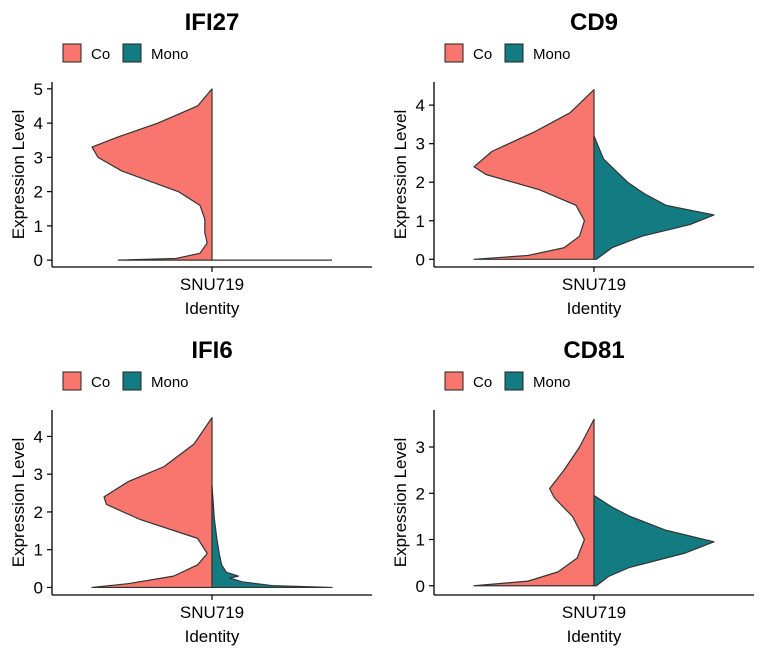 The height and width of the screenshot is (655, 763). I want to click on chart-title: IFI6, so click(211, 350).